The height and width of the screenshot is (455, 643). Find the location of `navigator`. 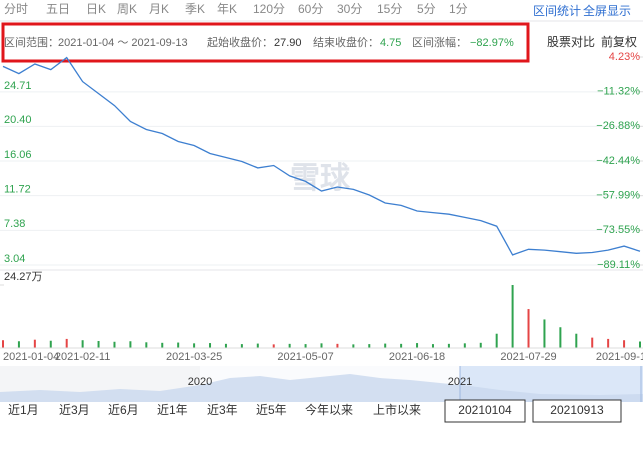

navigator is located at coordinates (321, 384).